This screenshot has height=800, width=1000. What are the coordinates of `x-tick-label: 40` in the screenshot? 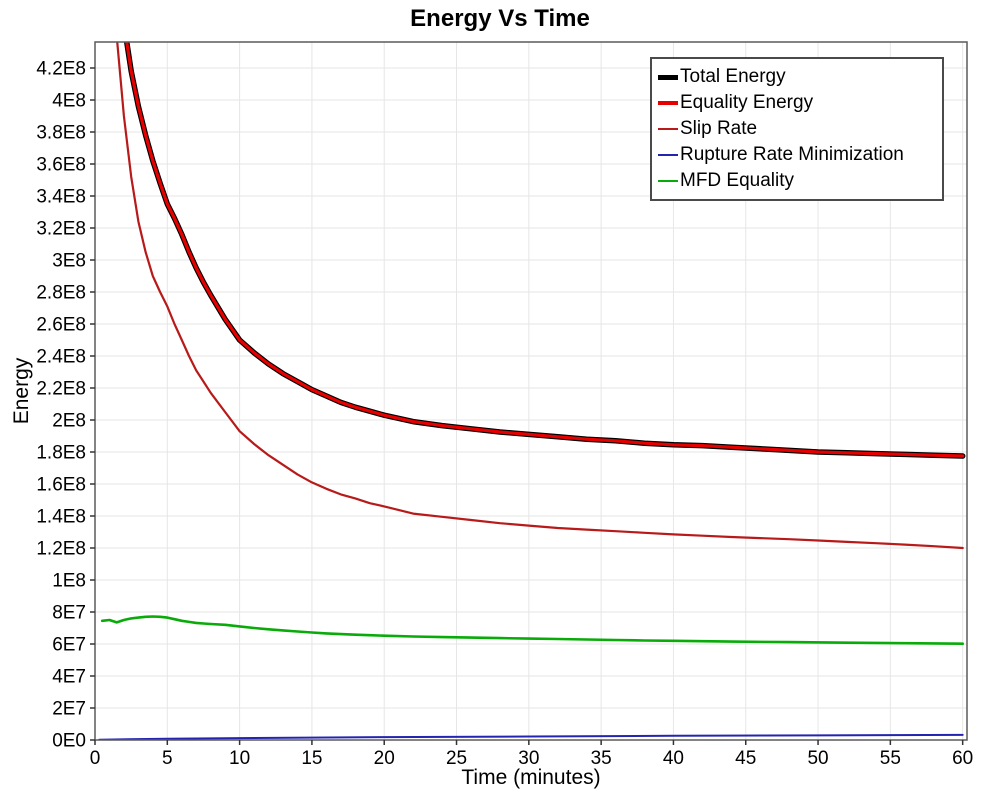 It's located at (673, 758).